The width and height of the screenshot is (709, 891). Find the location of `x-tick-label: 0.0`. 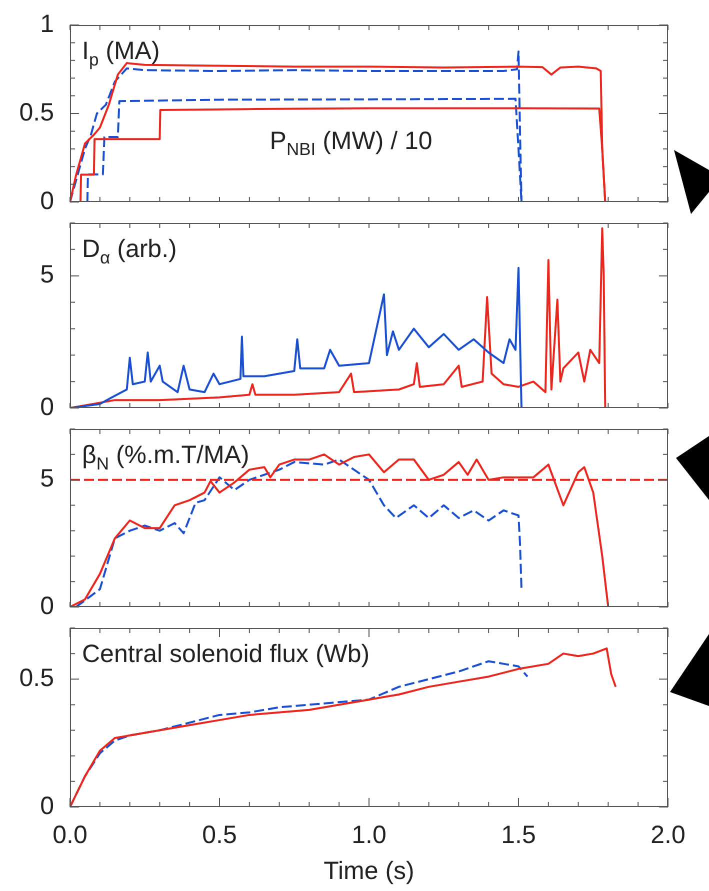

x-tick-label: 0.0 is located at coordinates (70, 834).